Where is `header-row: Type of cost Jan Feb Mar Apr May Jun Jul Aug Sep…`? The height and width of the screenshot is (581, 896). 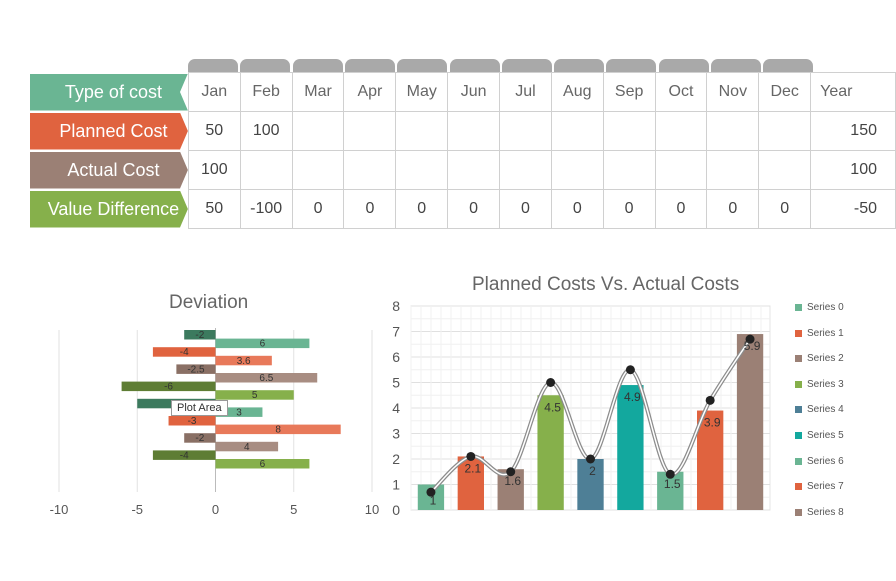 header-row: Type of cost Jan Feb Mar Apr May Jun Jul Aug Sep… is located at coordinates (463, 92).